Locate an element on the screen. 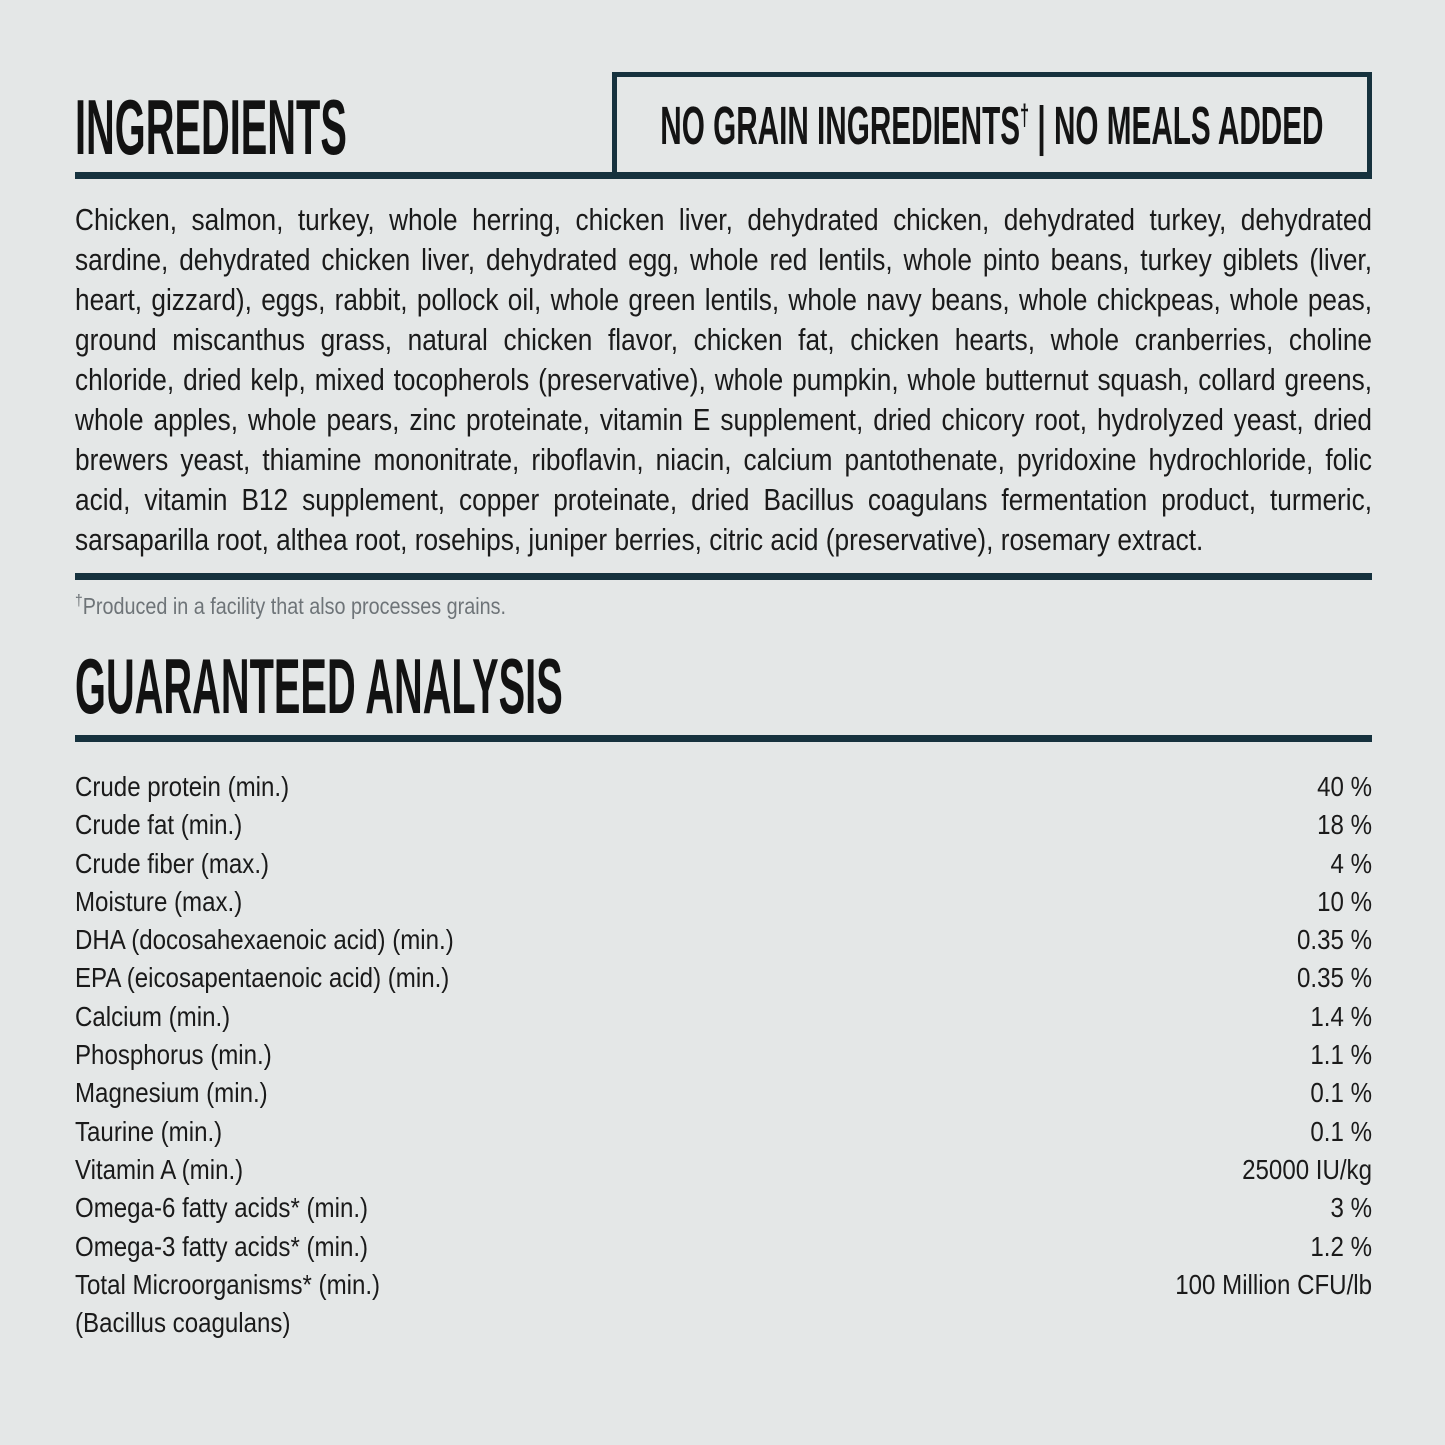  table-row: Omega-3 fatty acids* (min.) 1.2 % is located at coordinates (723, 1247).